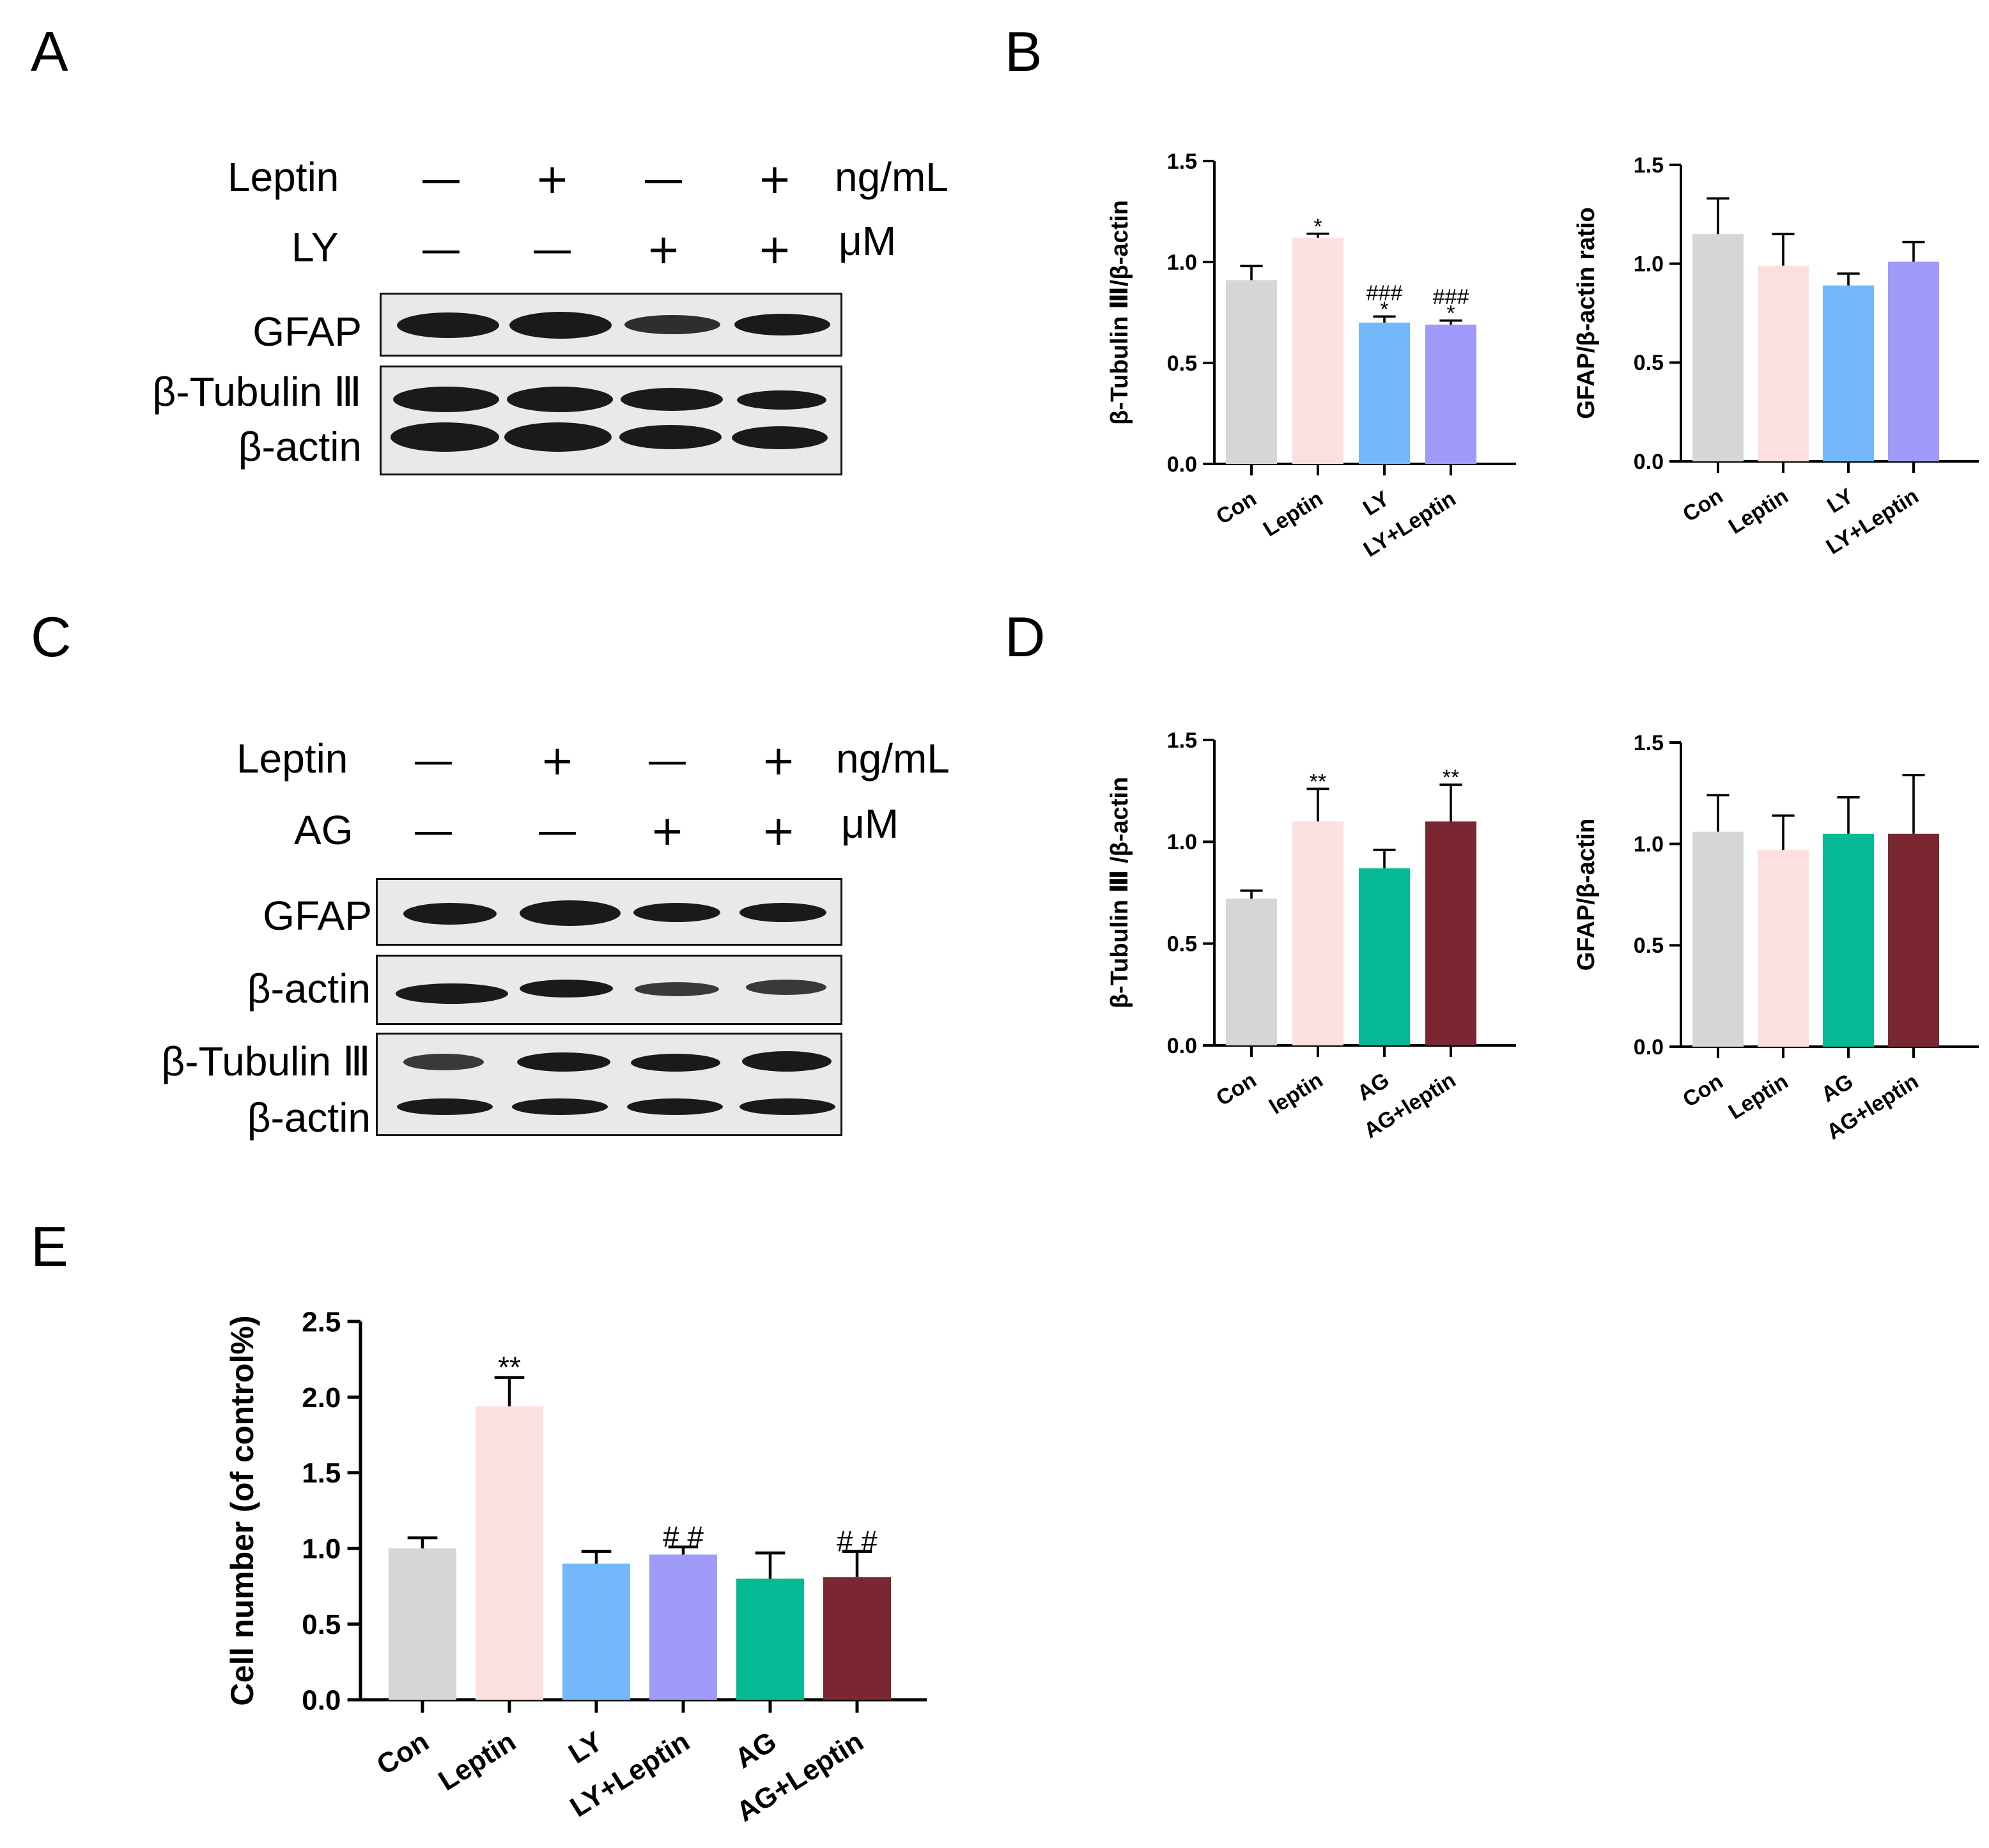 This screenshot has height=1848, width=1989. I want to click on blot-row-label: β-Tubulin Ⅲ, so click(266, 1061).